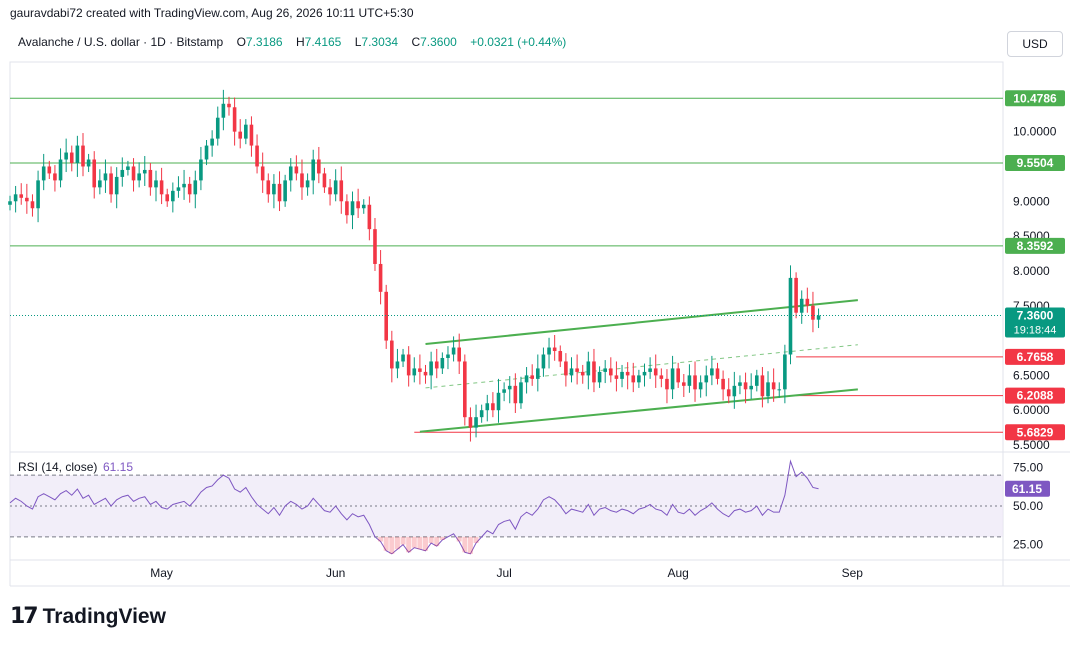 The image size is (1080, 647). Describe the element at coordinates (380, 42) in the screenshot. I see `low-value: 7.3034` at that location.